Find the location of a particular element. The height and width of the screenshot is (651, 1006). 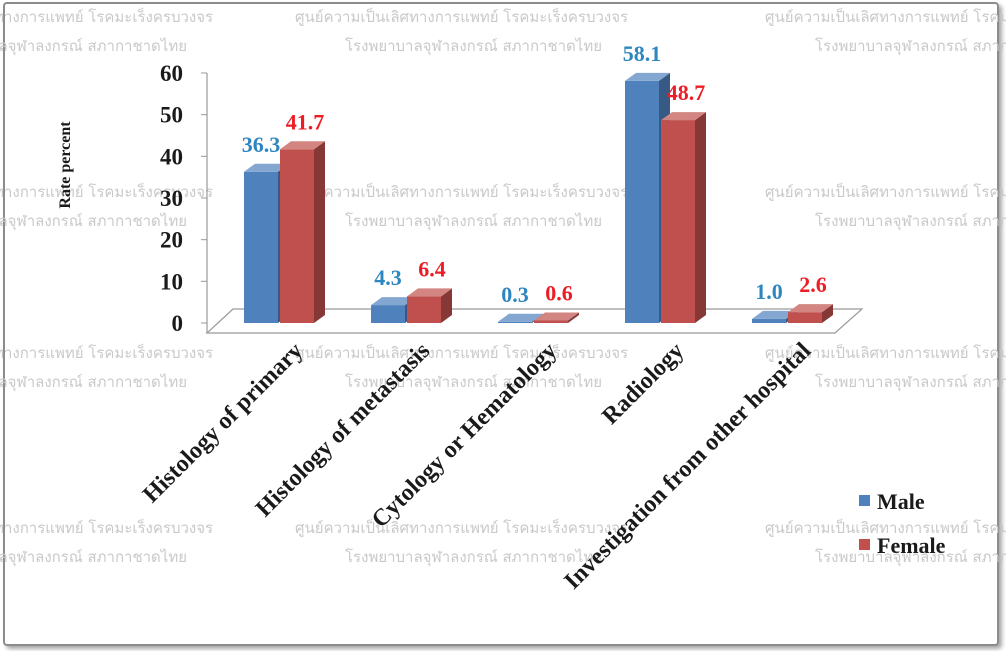

data-label: 48.7 is located at coordinates (686, 92).